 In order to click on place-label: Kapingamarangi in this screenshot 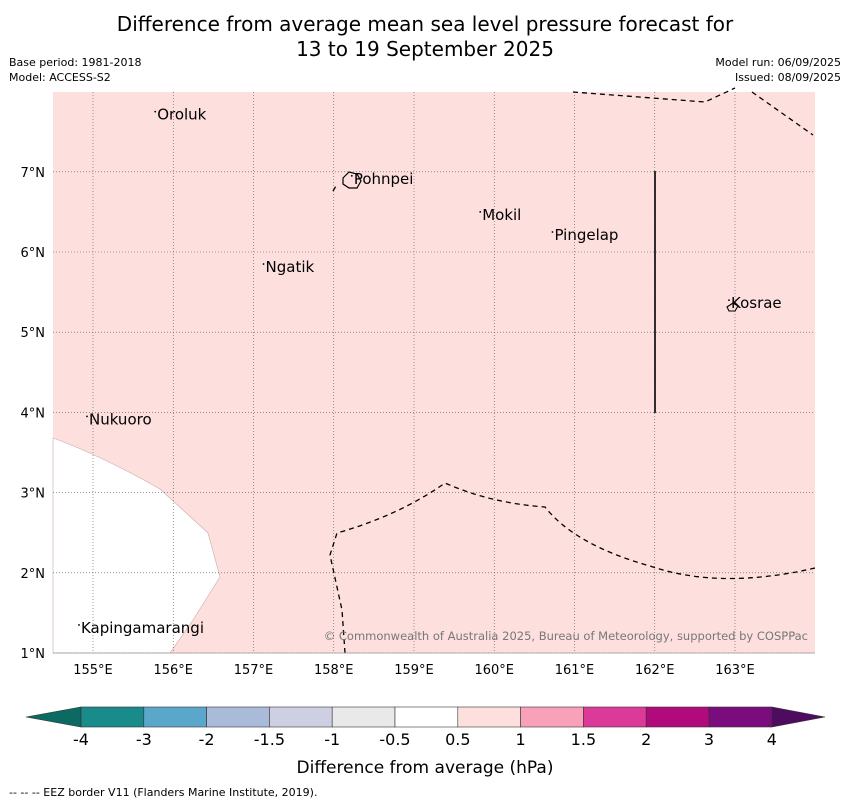, I will do `click(142, 628)`.